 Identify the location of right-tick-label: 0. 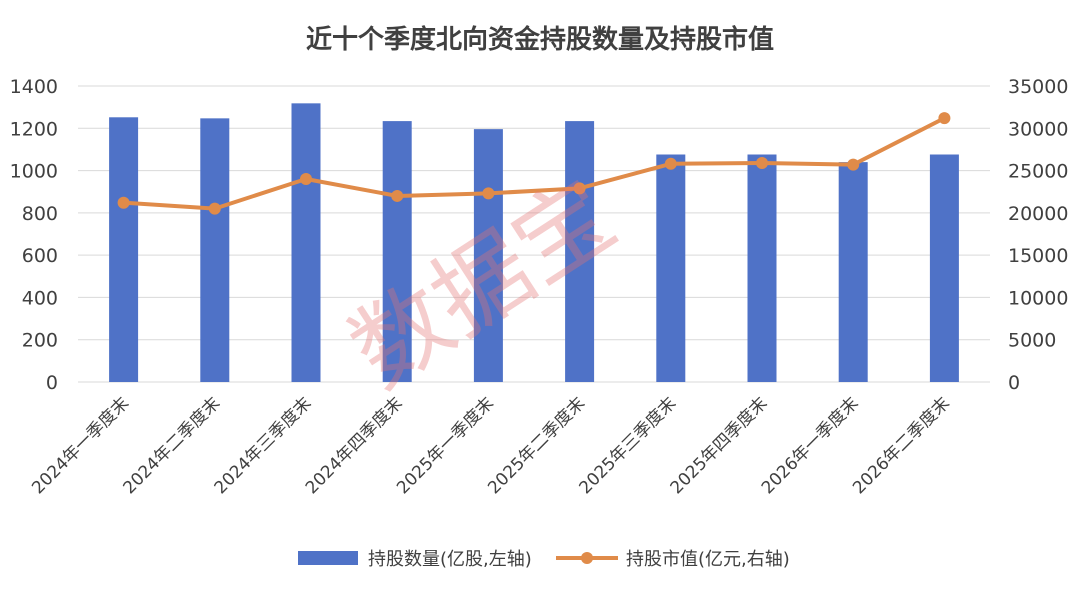
(1014, 383).